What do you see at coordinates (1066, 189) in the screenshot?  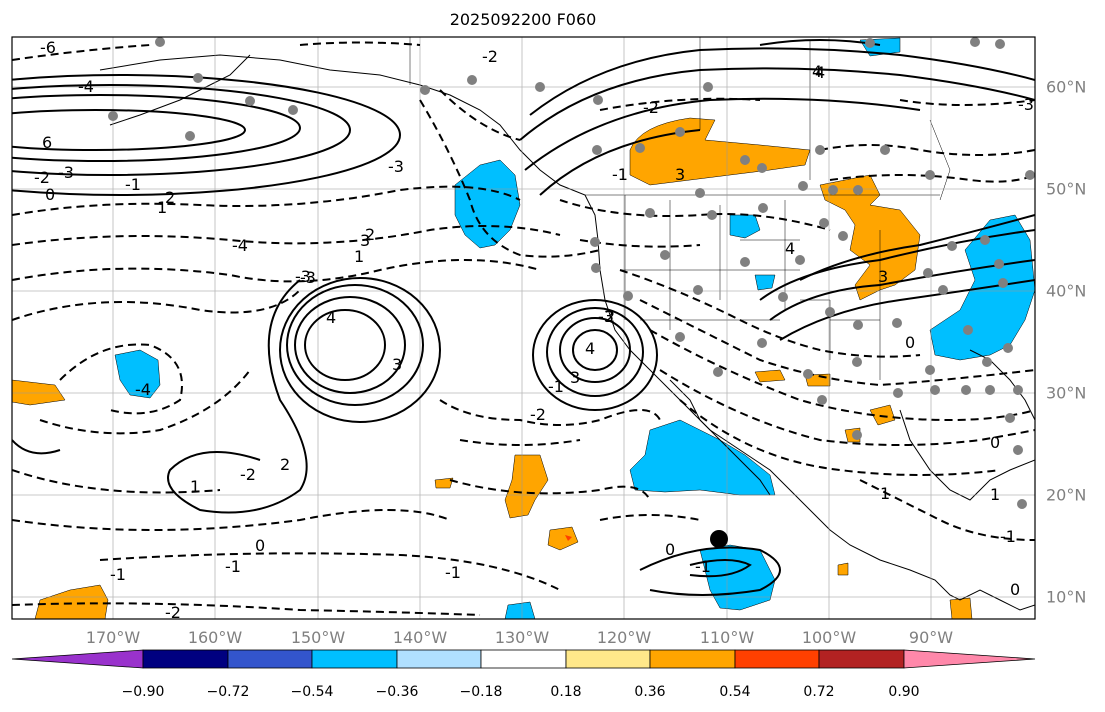 I see `lat-label: 50°N` at bounding box center [1066, 189].